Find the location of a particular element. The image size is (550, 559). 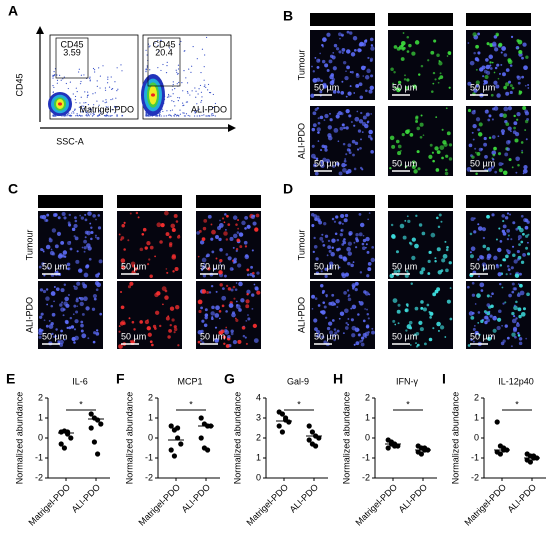

significance-mark: * is located at coordinates (191, 404).